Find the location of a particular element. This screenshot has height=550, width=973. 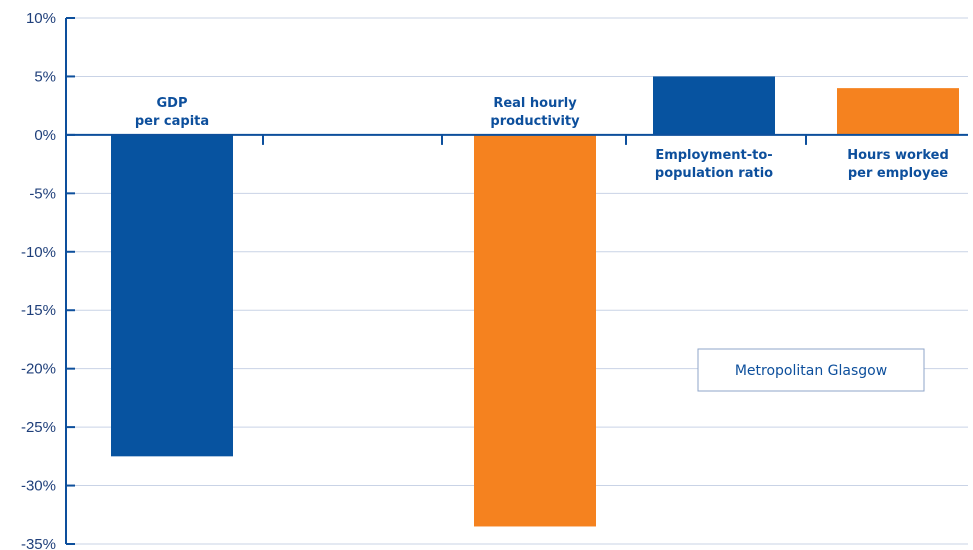

legend-box is located at coordinates (811, 370).